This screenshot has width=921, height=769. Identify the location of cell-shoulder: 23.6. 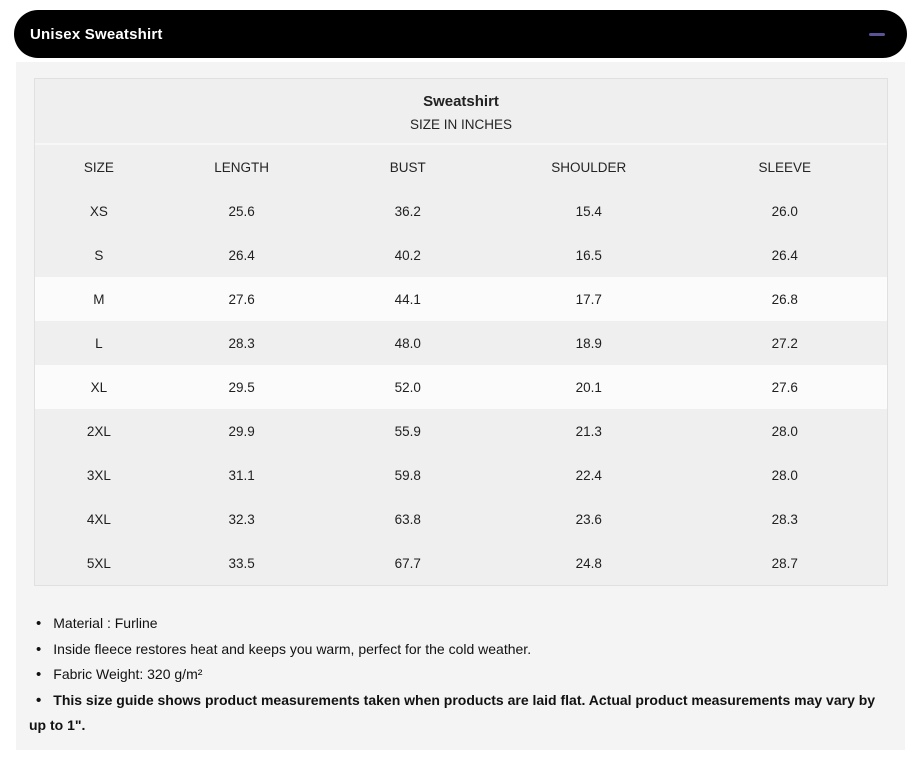
(588, 519).